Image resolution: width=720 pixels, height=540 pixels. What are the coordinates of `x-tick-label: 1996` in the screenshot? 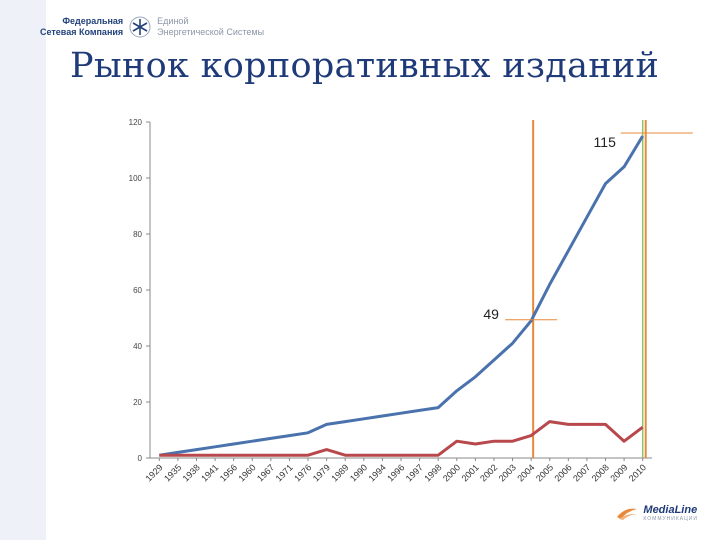 It's located at (395, 472).